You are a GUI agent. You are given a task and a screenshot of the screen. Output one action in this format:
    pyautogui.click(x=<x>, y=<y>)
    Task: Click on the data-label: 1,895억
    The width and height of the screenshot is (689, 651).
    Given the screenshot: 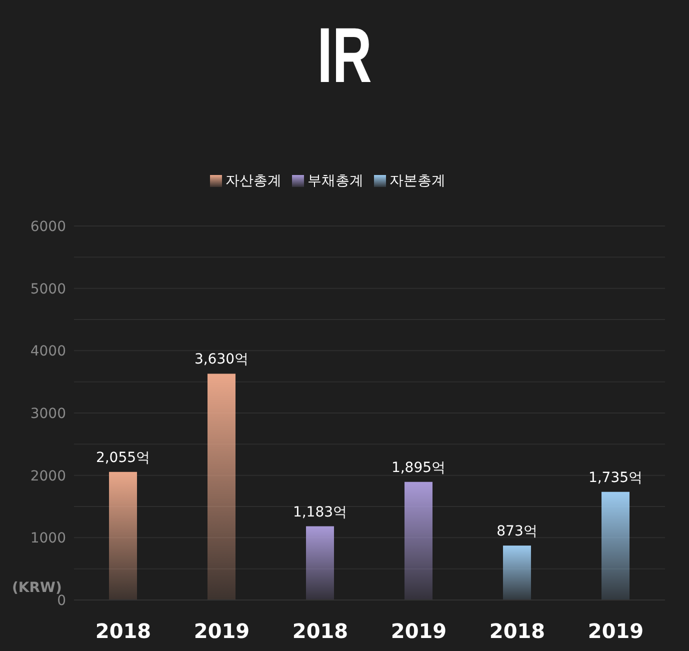 What is the action you would take?
    pyautogui.click(x=418, y=468)
    